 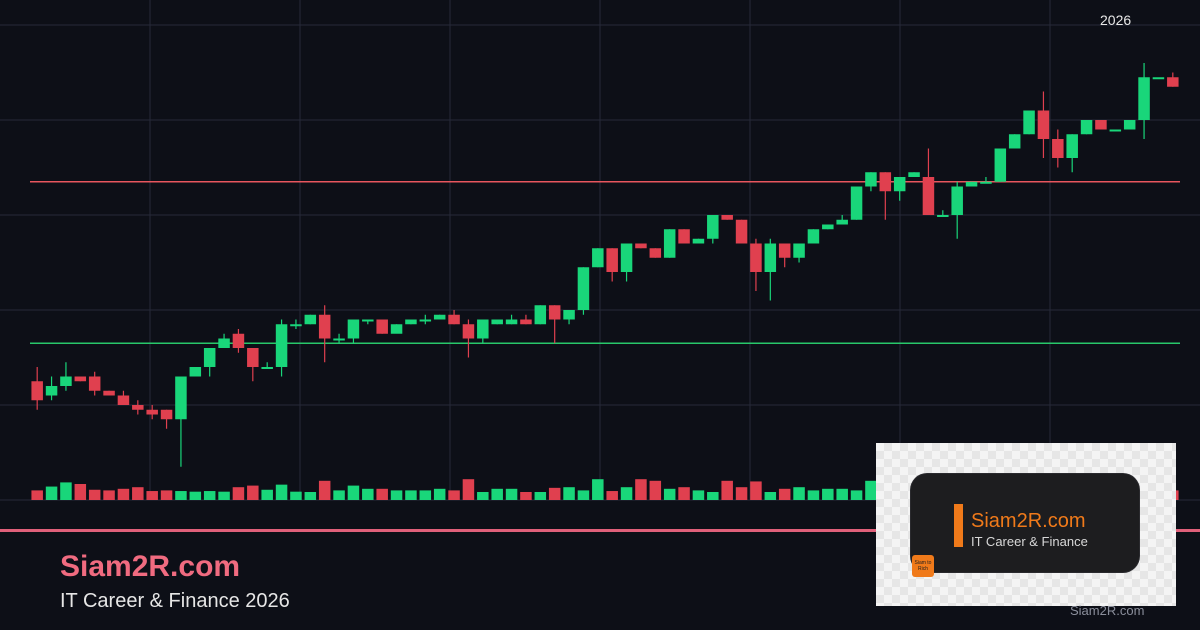 What do you see at coordinates (600, 530) in the screenshot?
I see `divider-line` at bounding box center [600, 530].